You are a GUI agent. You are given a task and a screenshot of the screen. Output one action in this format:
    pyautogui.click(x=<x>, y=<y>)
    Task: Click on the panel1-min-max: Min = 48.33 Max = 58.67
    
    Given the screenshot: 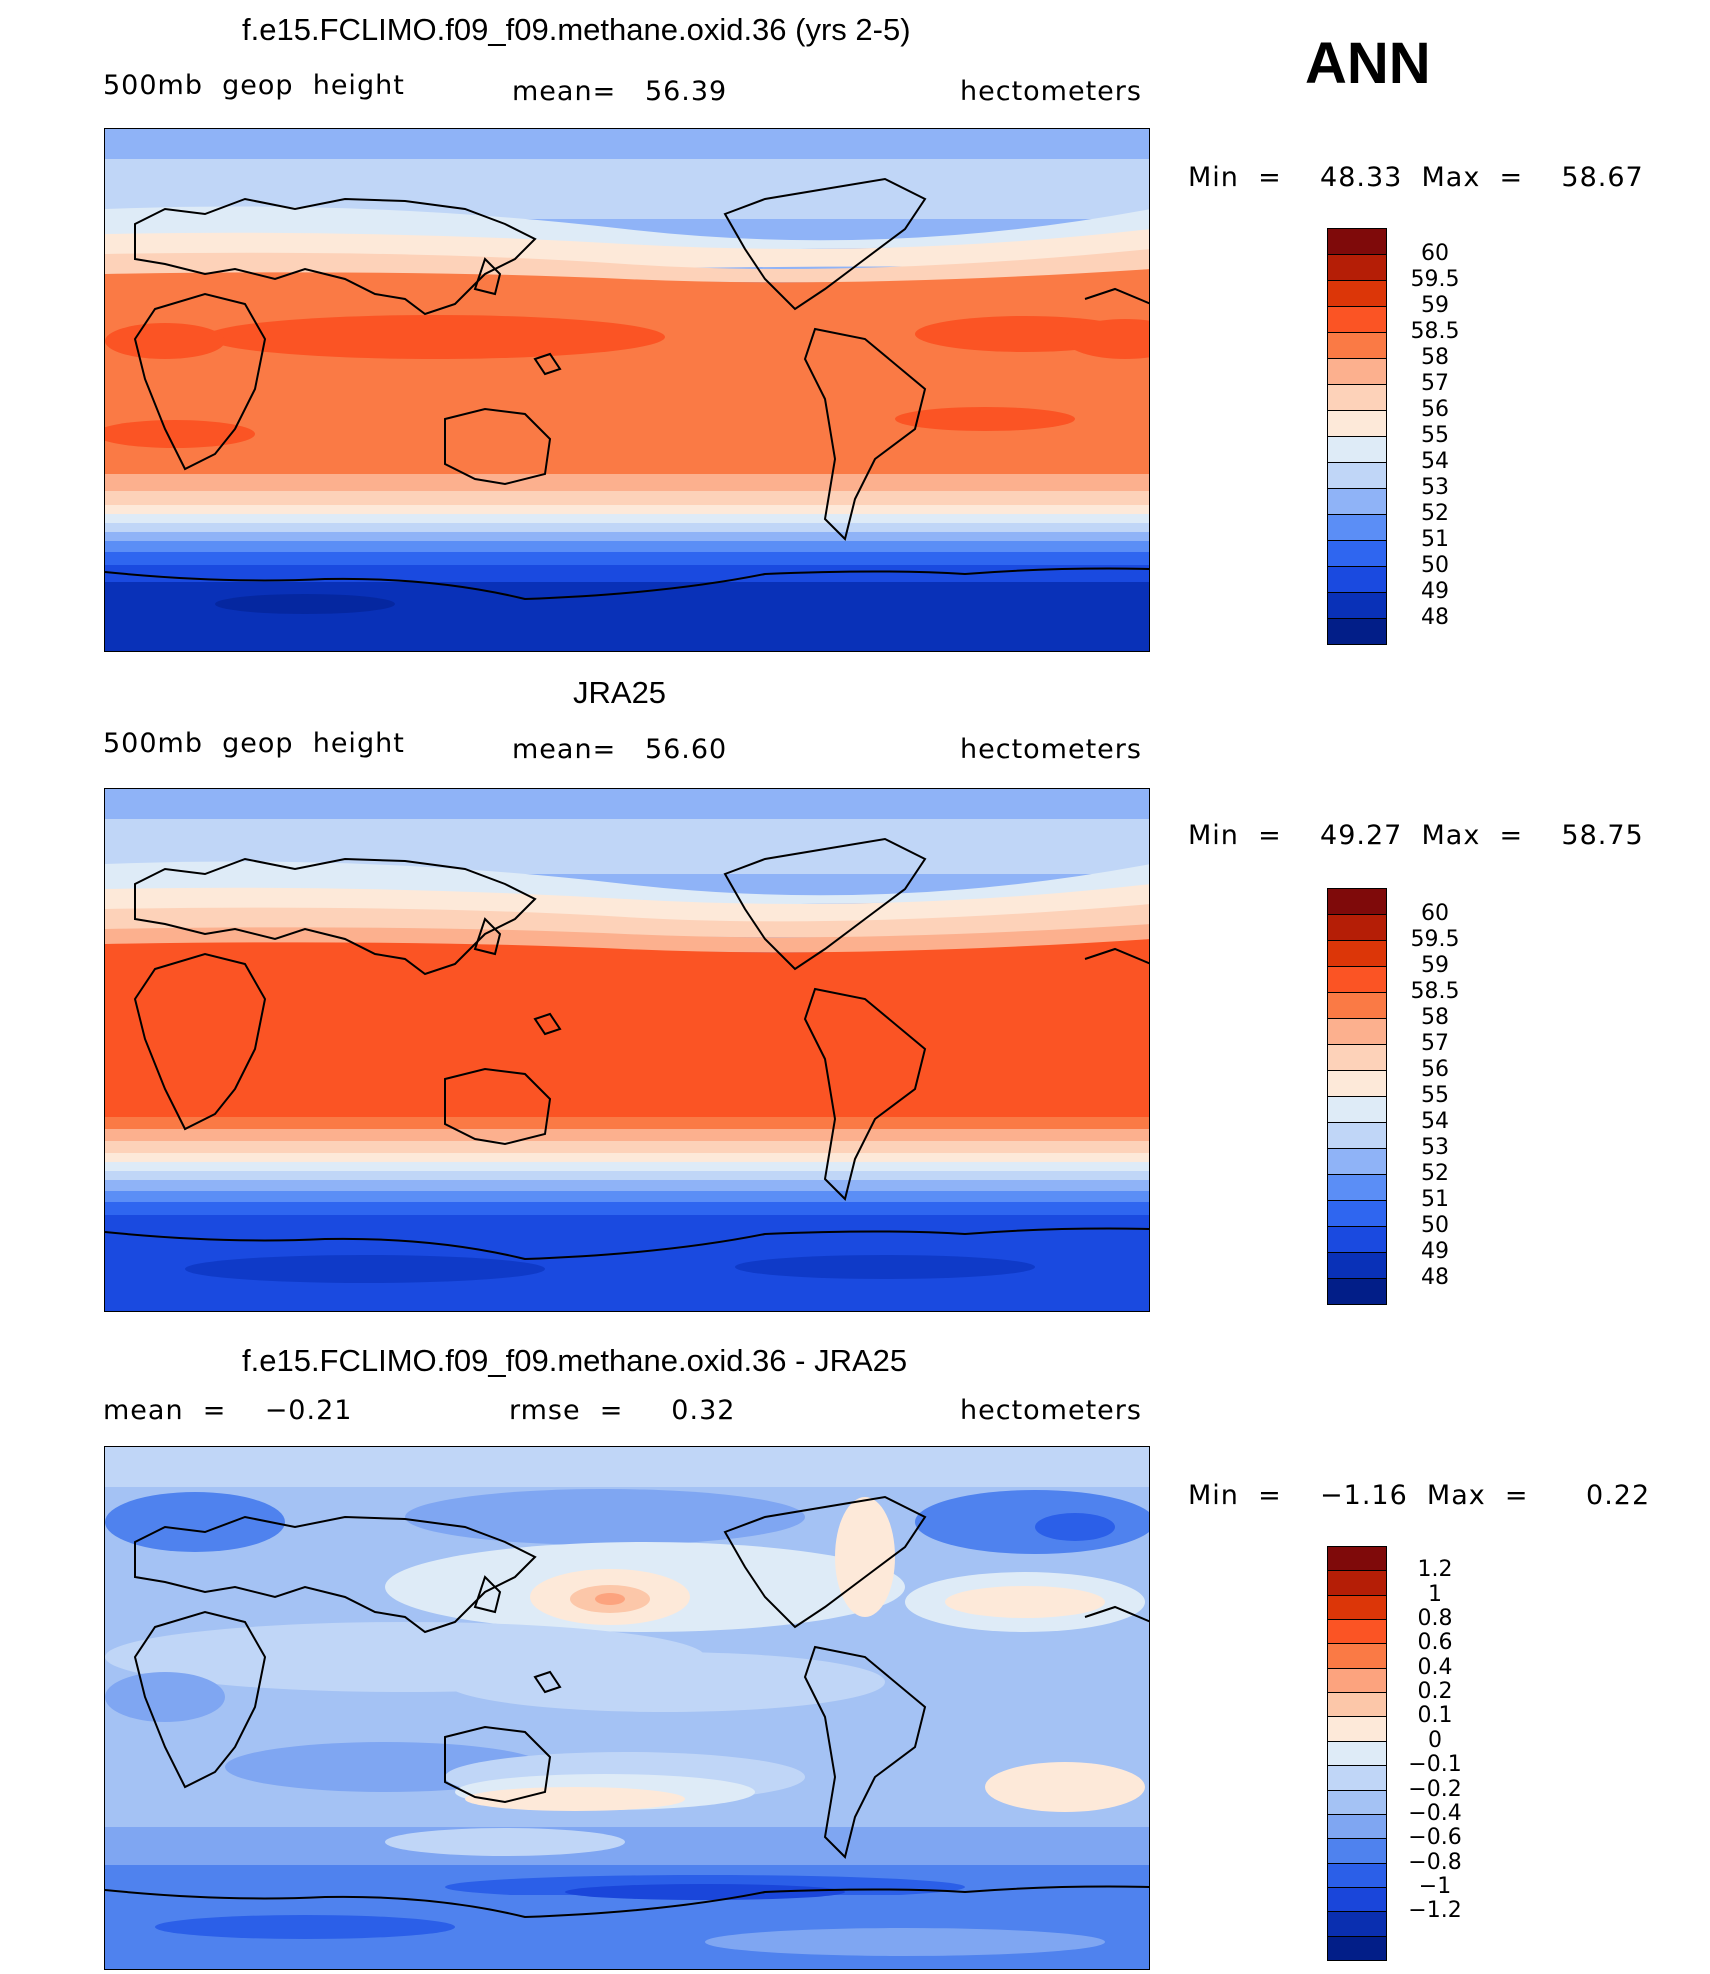 What is the action you would take?
    pyautogui.click(x=1416, y=177)
    